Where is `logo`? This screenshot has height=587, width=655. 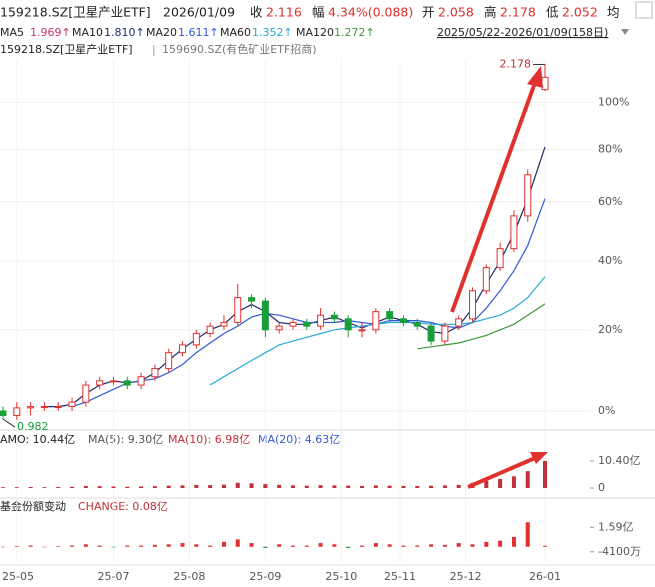
logo is located at coordinates (644, 10).